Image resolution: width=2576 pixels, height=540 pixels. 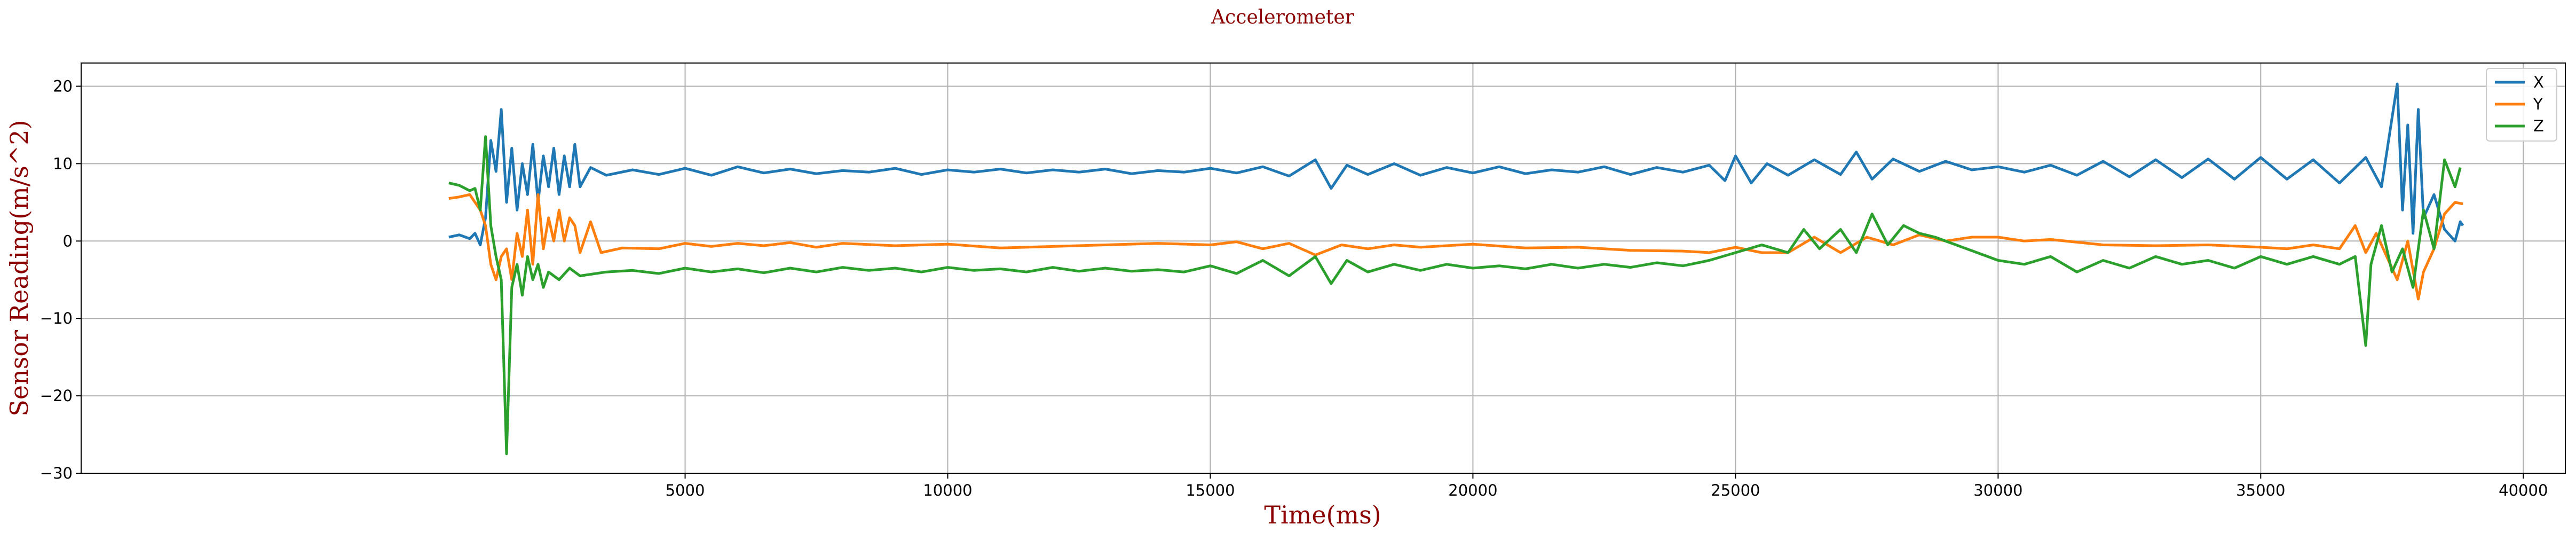 I want to click on y-tick-label: 20, so click(x=63, y=86).